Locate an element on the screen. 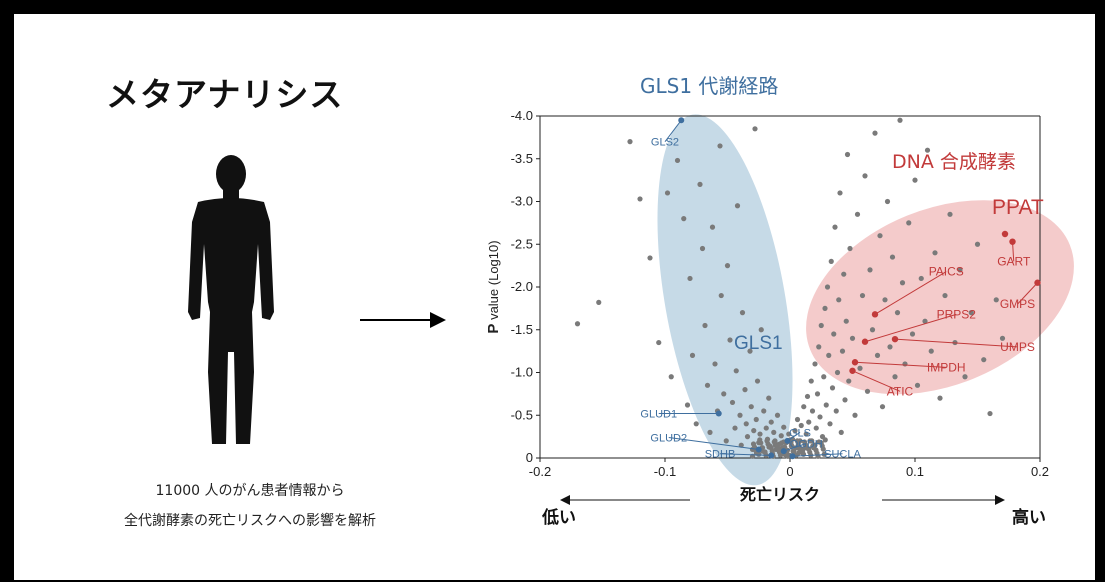  y-tick-label: -3.0 is located at coordinates (522, 201).